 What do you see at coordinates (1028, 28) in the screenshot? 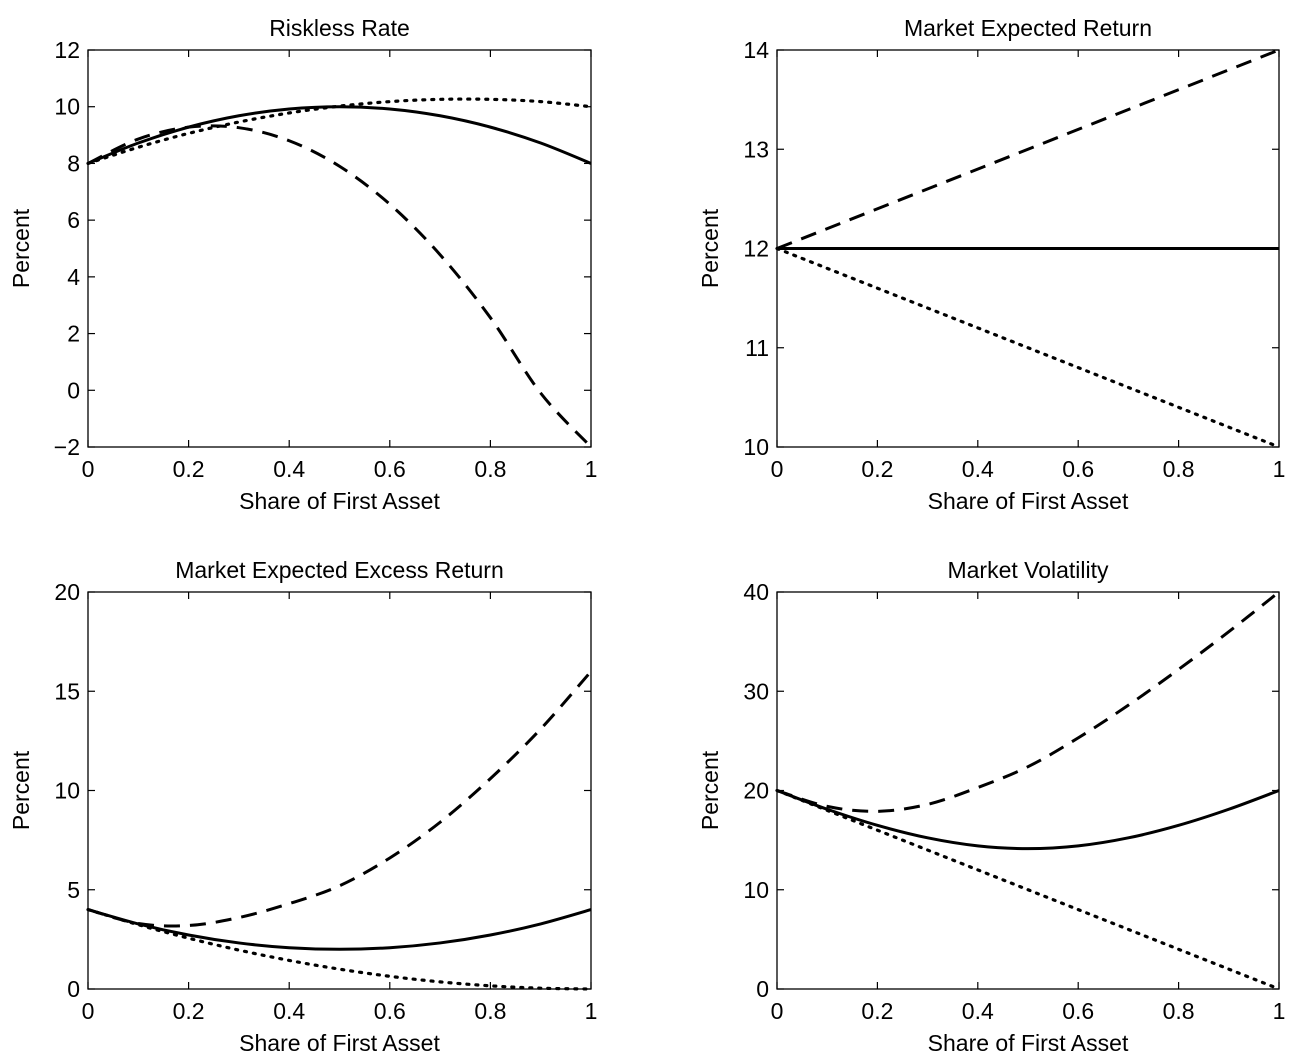
I see `chart-title: Market Expected Return` at bounding box center [1028, 28].